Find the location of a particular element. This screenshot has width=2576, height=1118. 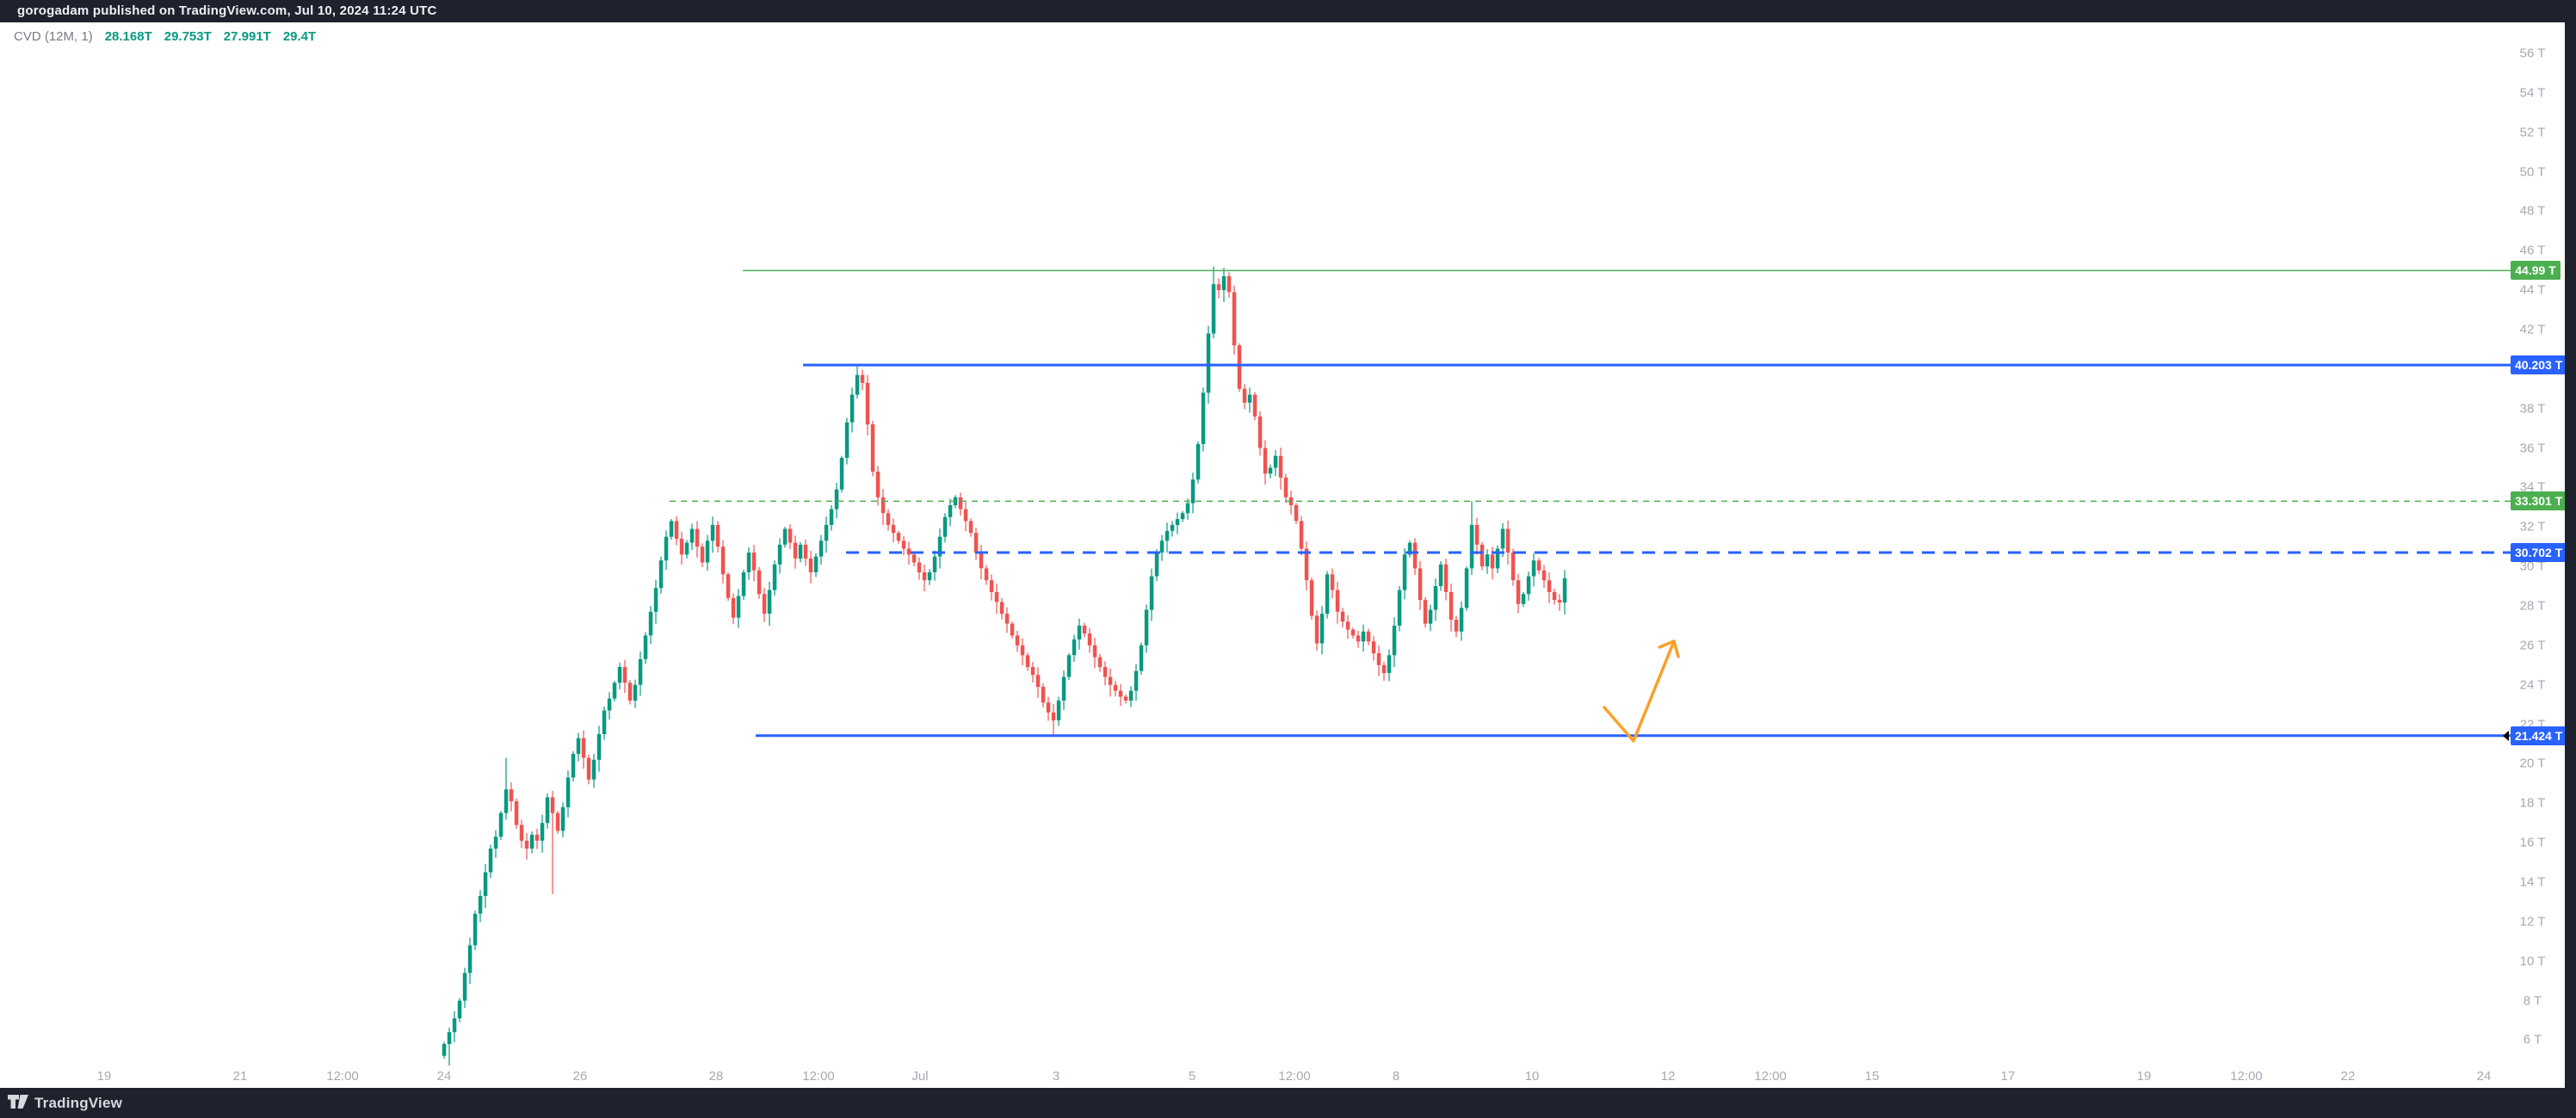

footer-bar: TradingView is located at coordinates (1288, 1103).